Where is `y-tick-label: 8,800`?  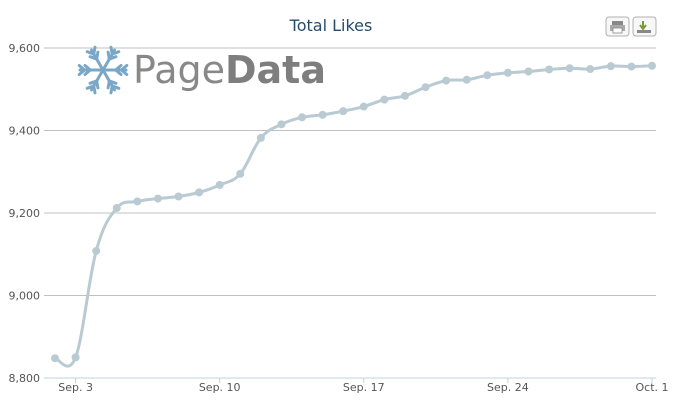 y-tick-label: 8,800 is located at coordinates (25, 378).